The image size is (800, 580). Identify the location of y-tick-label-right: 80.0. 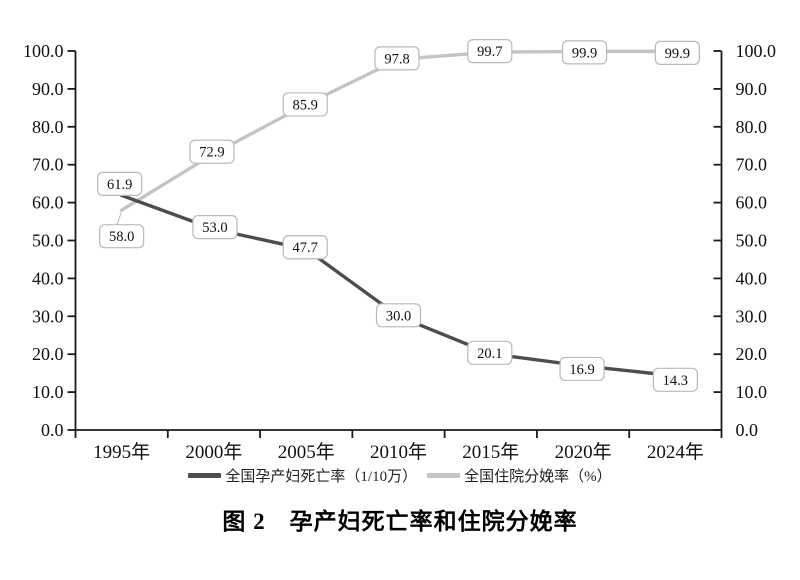
(752, 127).